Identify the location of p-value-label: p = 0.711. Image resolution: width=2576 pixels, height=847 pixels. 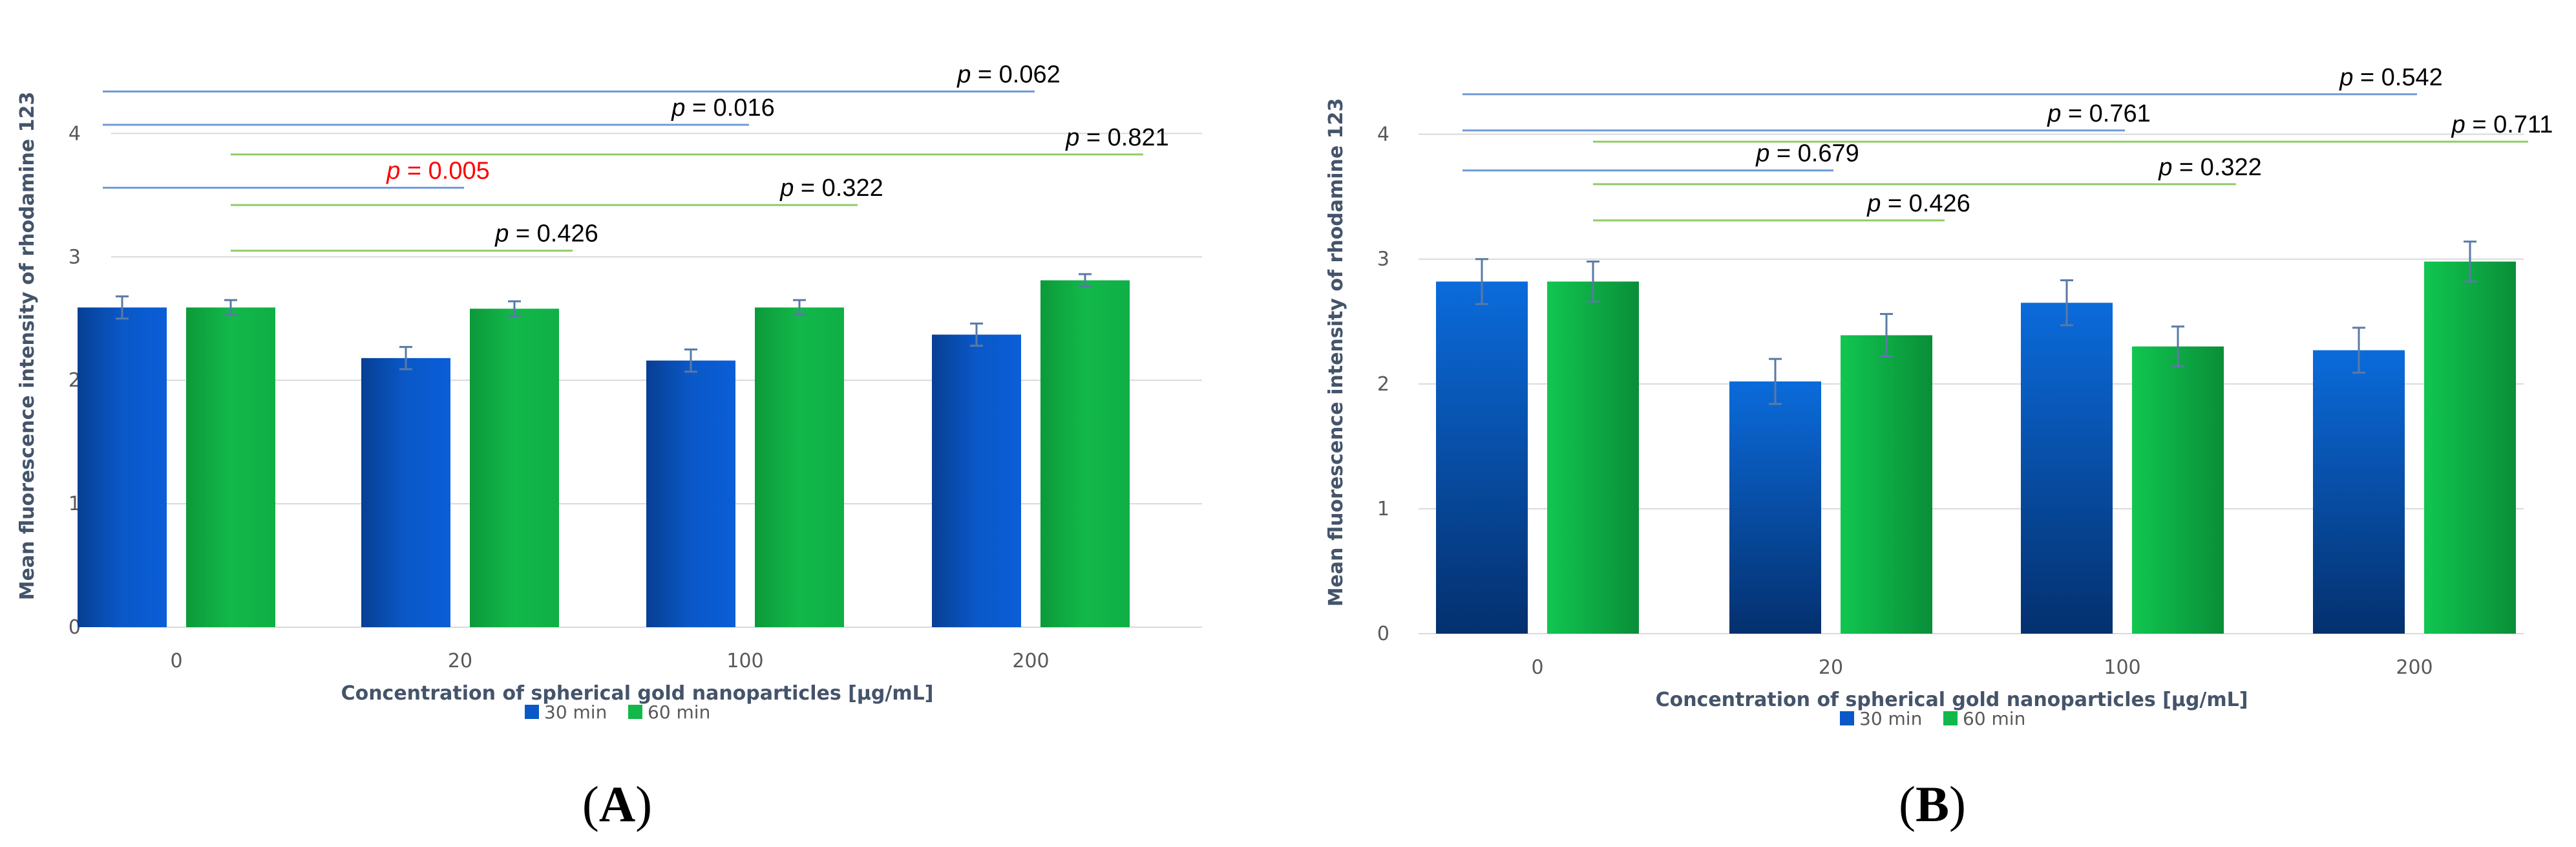
(2502, 124).